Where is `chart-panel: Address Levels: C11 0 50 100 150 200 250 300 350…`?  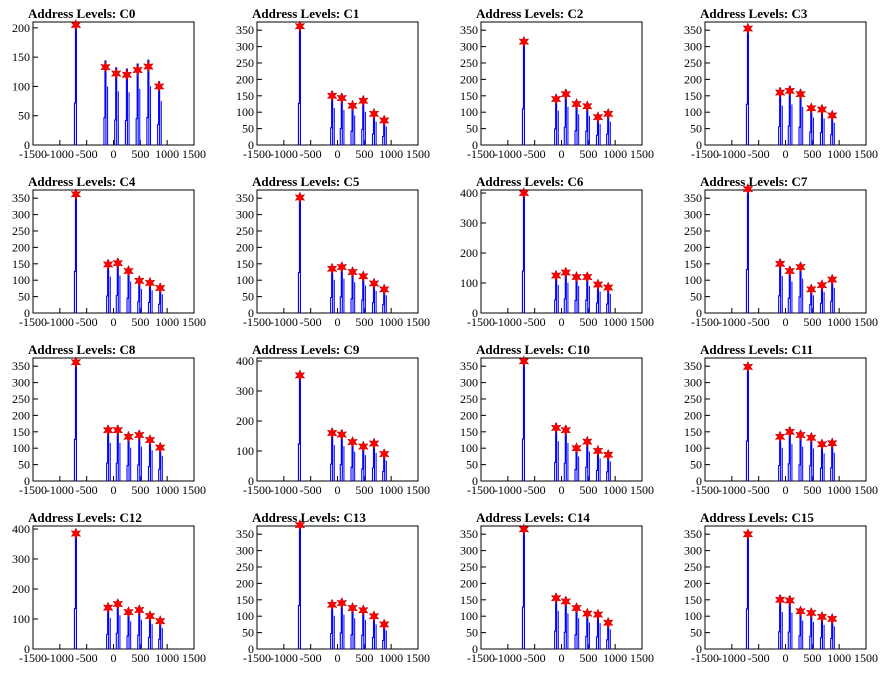 chart-panel: Address Levels: C11 0 50 100 150 200 250 300 350… is located at coordinates (781, 419).